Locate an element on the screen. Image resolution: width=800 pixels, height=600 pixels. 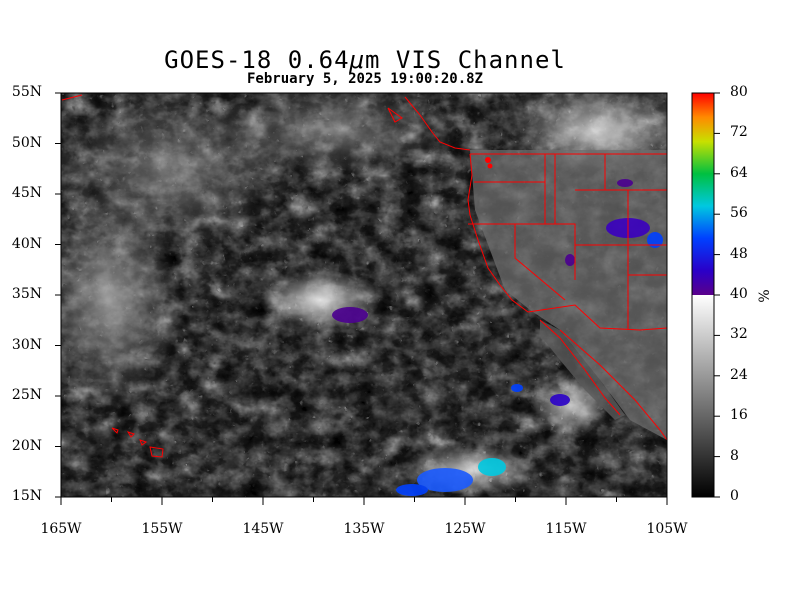
colorbar-tick-label: 8 is located at coordinates (734, 455).